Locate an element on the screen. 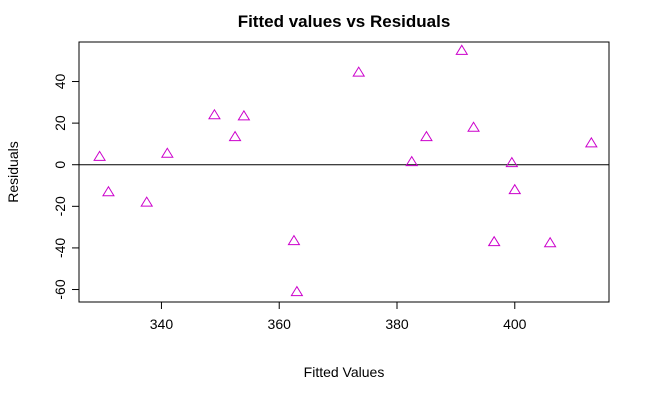 This screenshot has width=650, height=401. y-tick-label: -60 is located at coordinates (60, 289).